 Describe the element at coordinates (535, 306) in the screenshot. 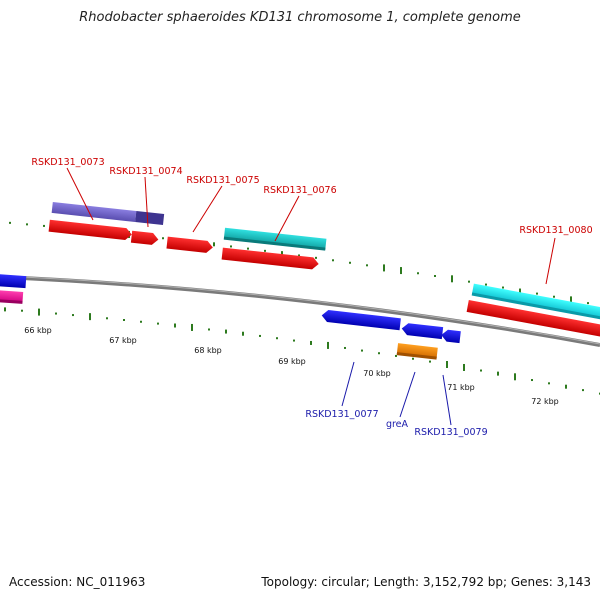

I see `gene-feature-rskd131-0080-shadow` at that location.